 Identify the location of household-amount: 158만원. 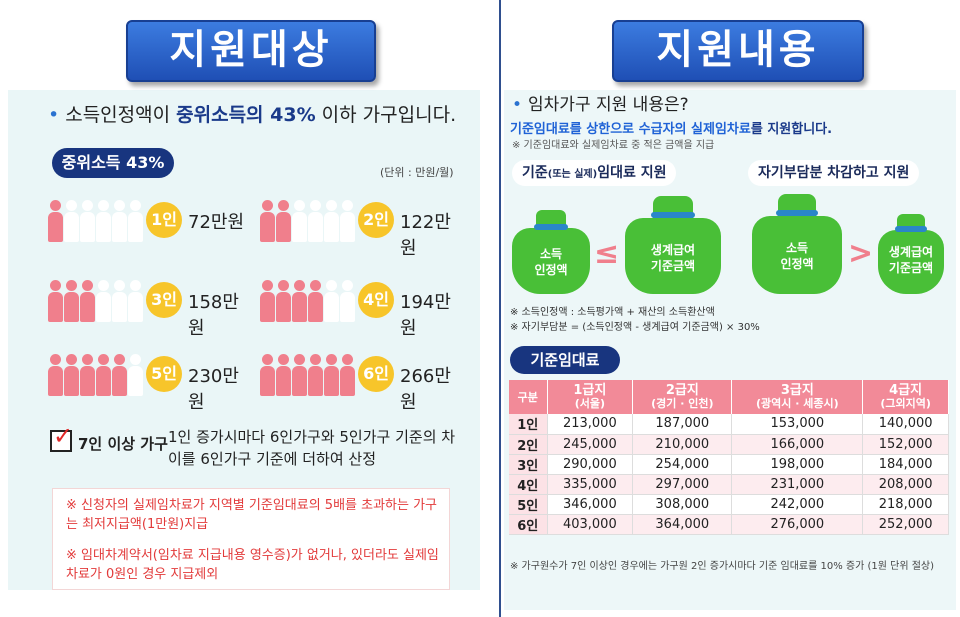
(213, 315).